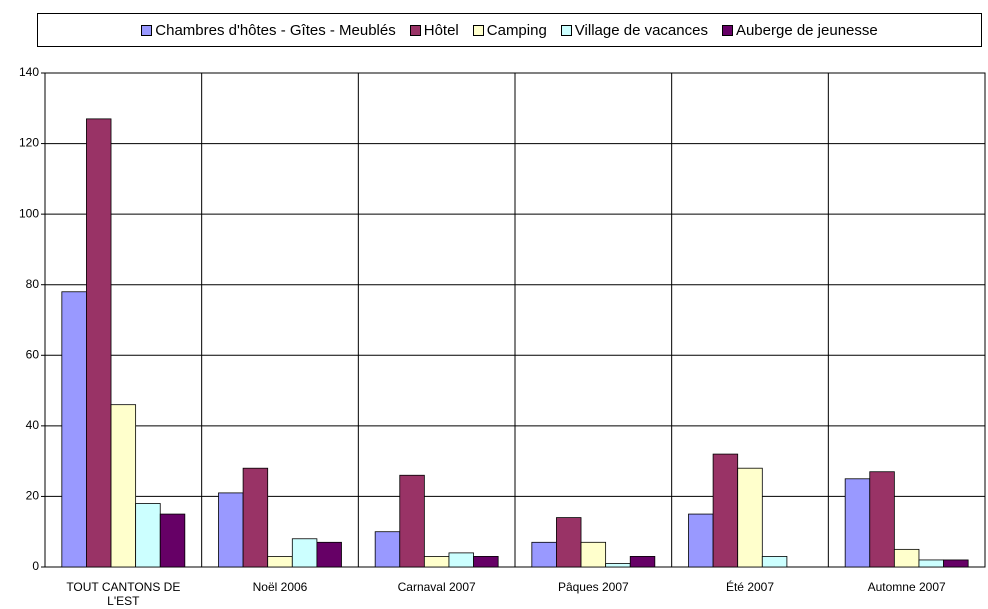  I want to click on legend-item: Camping, so click(509, 30).